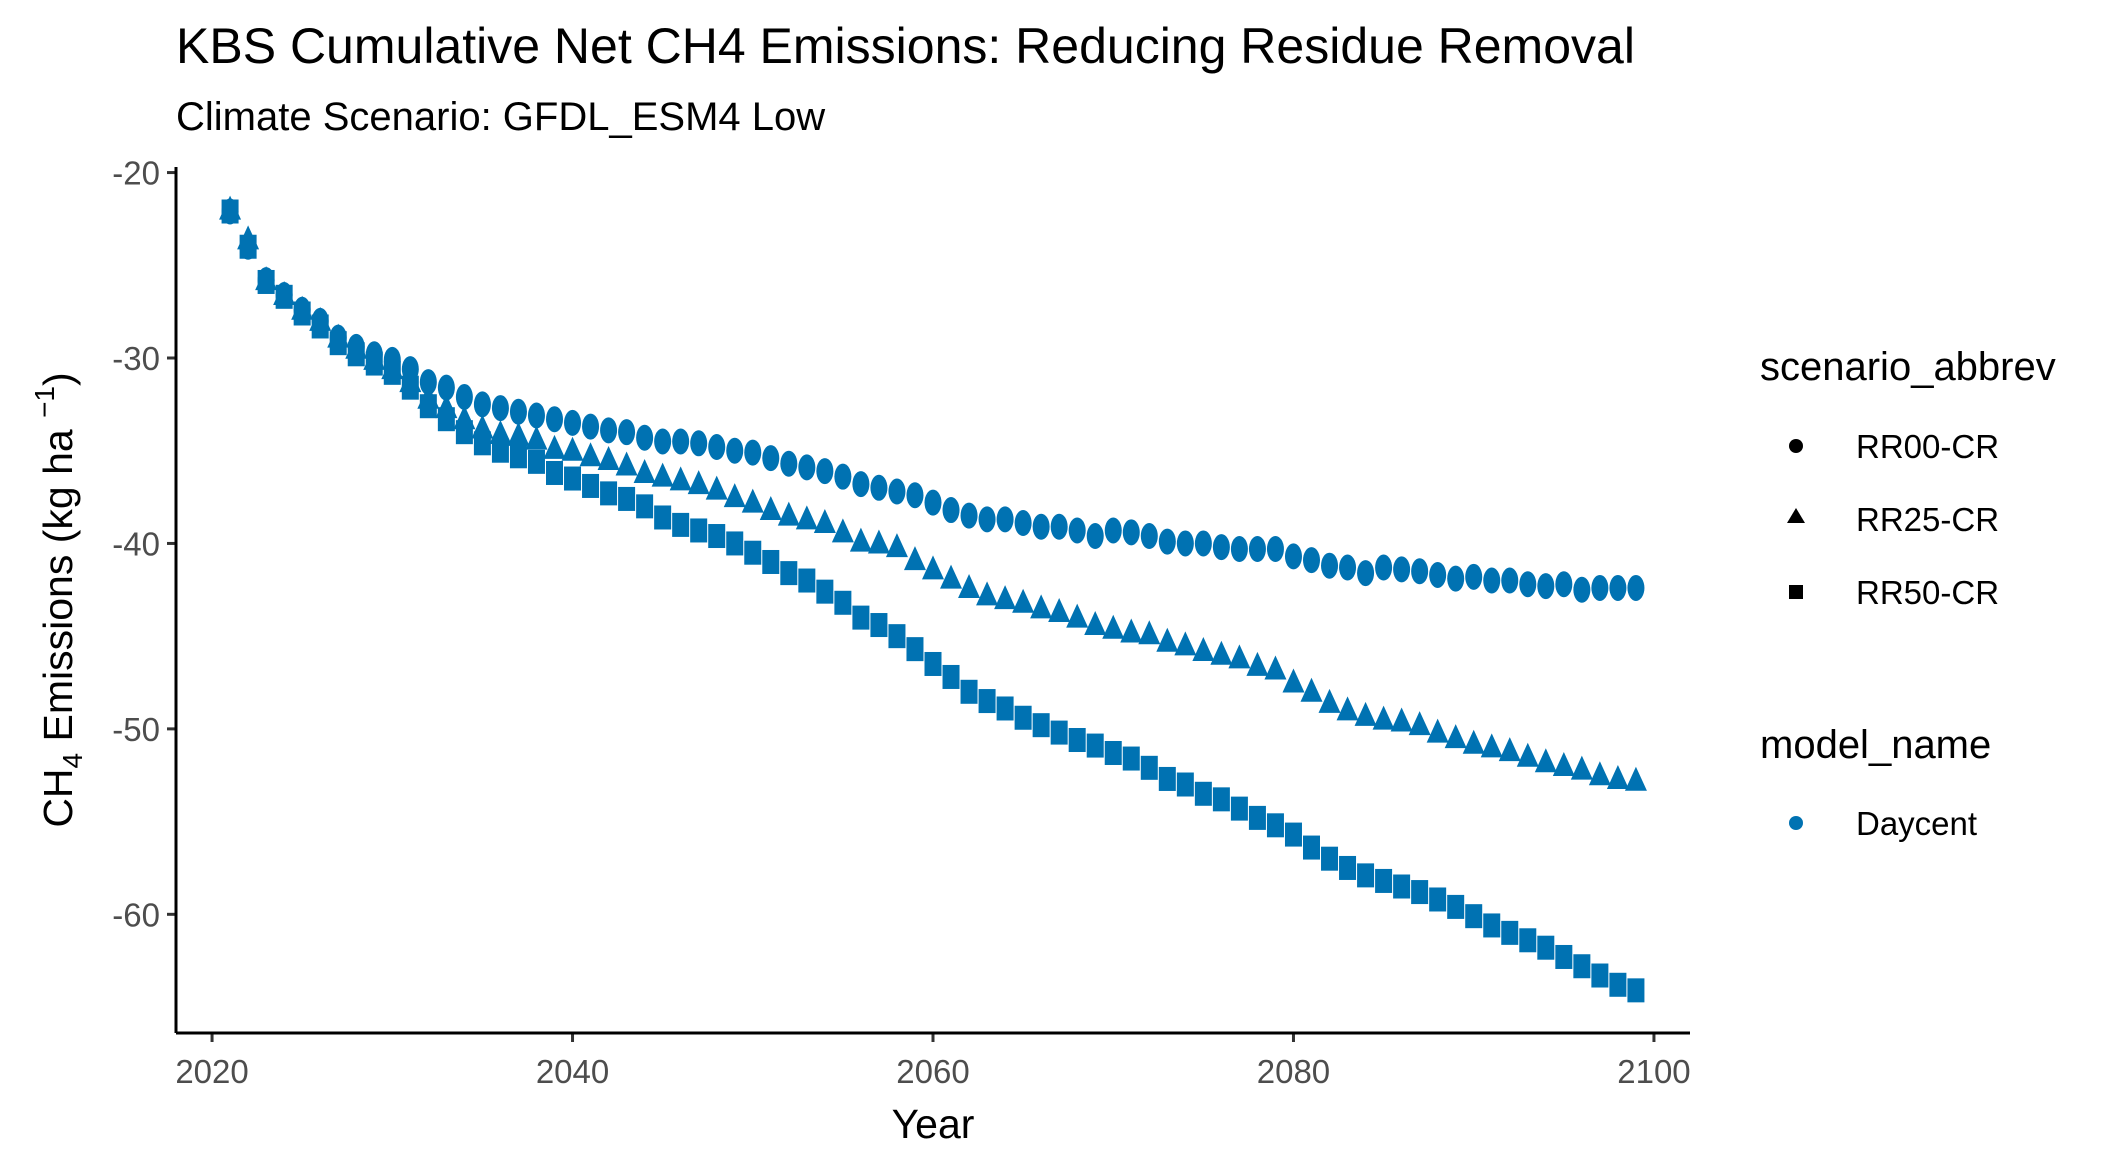  What do you see at coordinates (136, 358) in the screenshot?
I see `y-tick-label: -30` at bounding box center [136, 358].